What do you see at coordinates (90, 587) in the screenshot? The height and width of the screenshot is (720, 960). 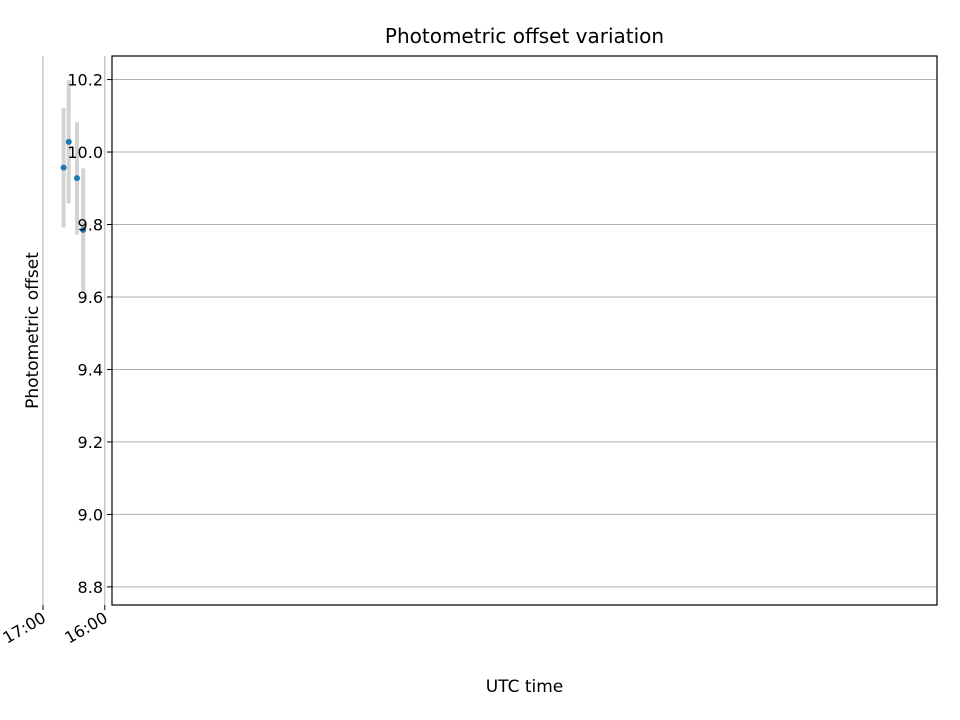 I see `y-tick-label: 8.8` at bounding box center [90, 587].